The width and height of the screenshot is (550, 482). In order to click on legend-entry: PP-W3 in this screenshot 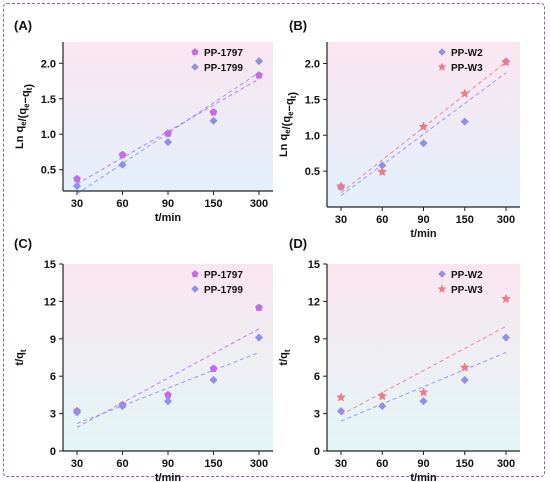, I will do `click(467, 290)`.